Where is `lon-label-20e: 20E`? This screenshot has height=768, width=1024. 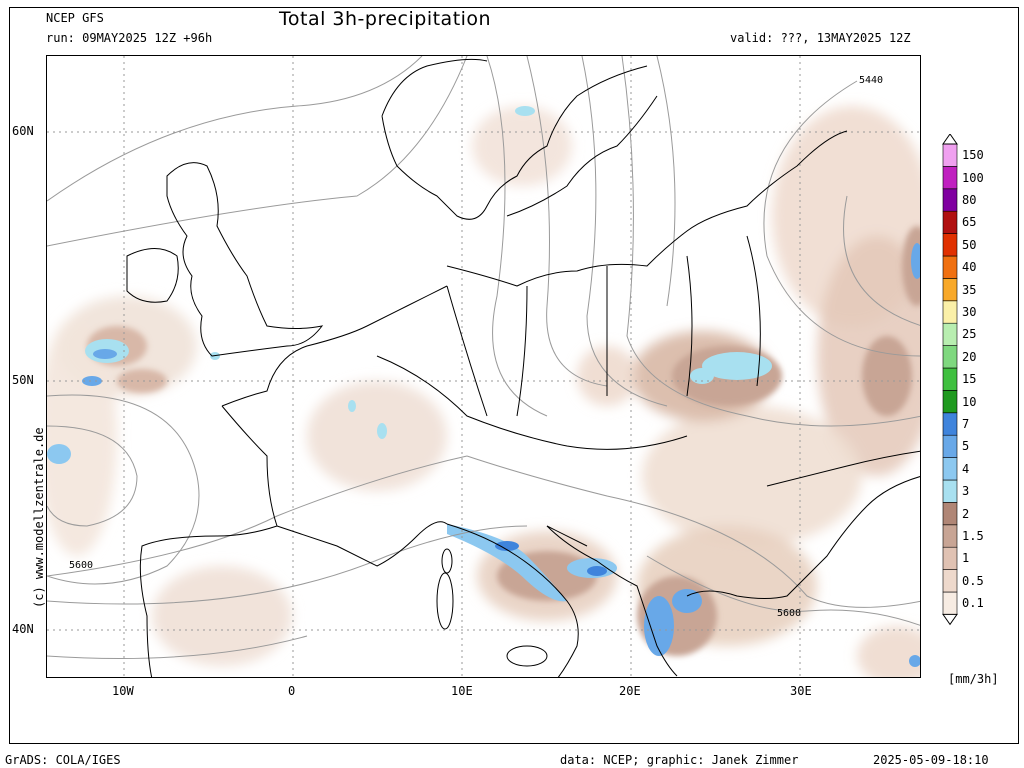
lon-label-20e: 20E is located at coordinates (630, 691).